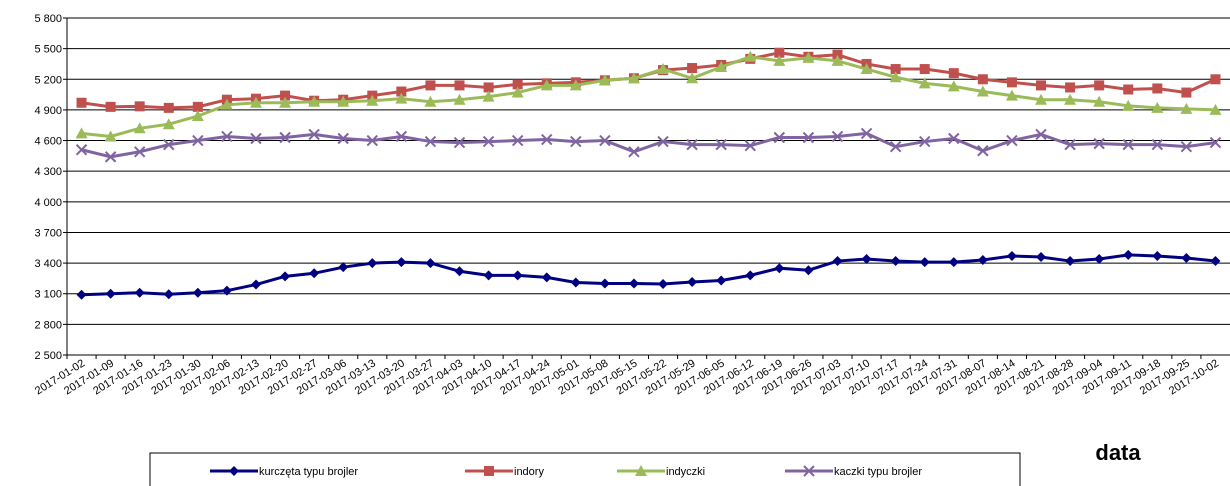 Image resolution: width=1230 pixels, height=486 pixels. What do you see at coordinates (48, 356) in the screenshot?
I see `y-tick-label: 2 500` at bounding box center [48, 356].